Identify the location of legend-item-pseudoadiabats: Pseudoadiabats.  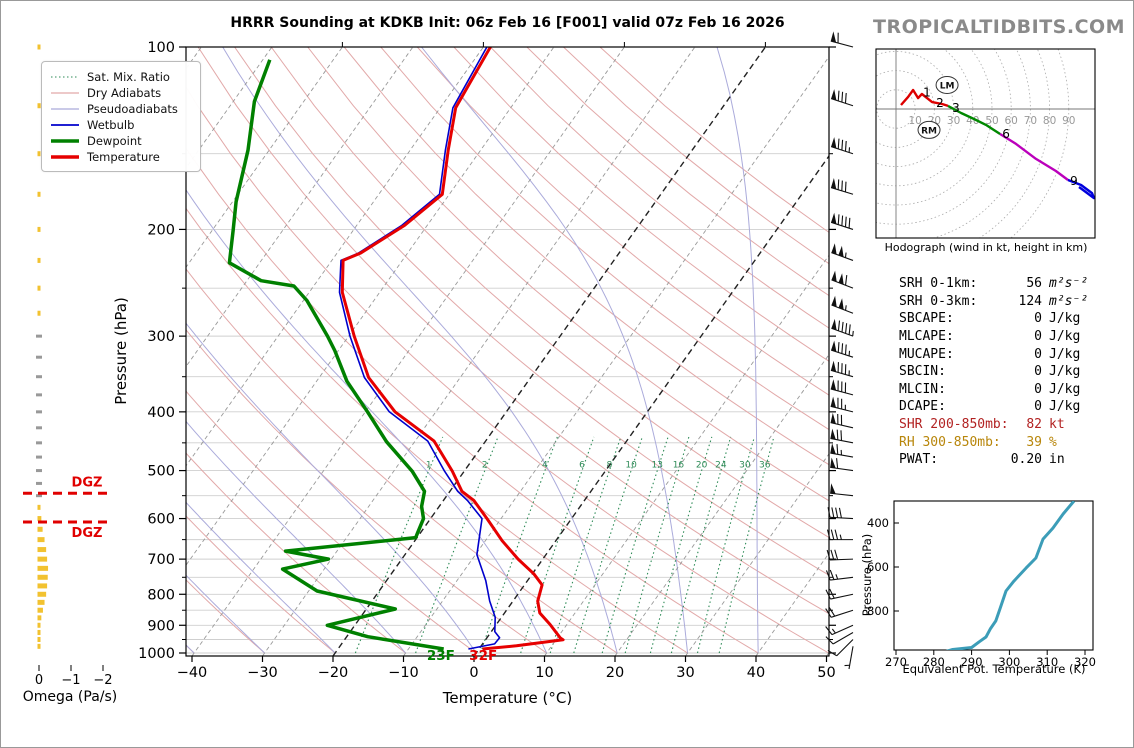
(121, 109).